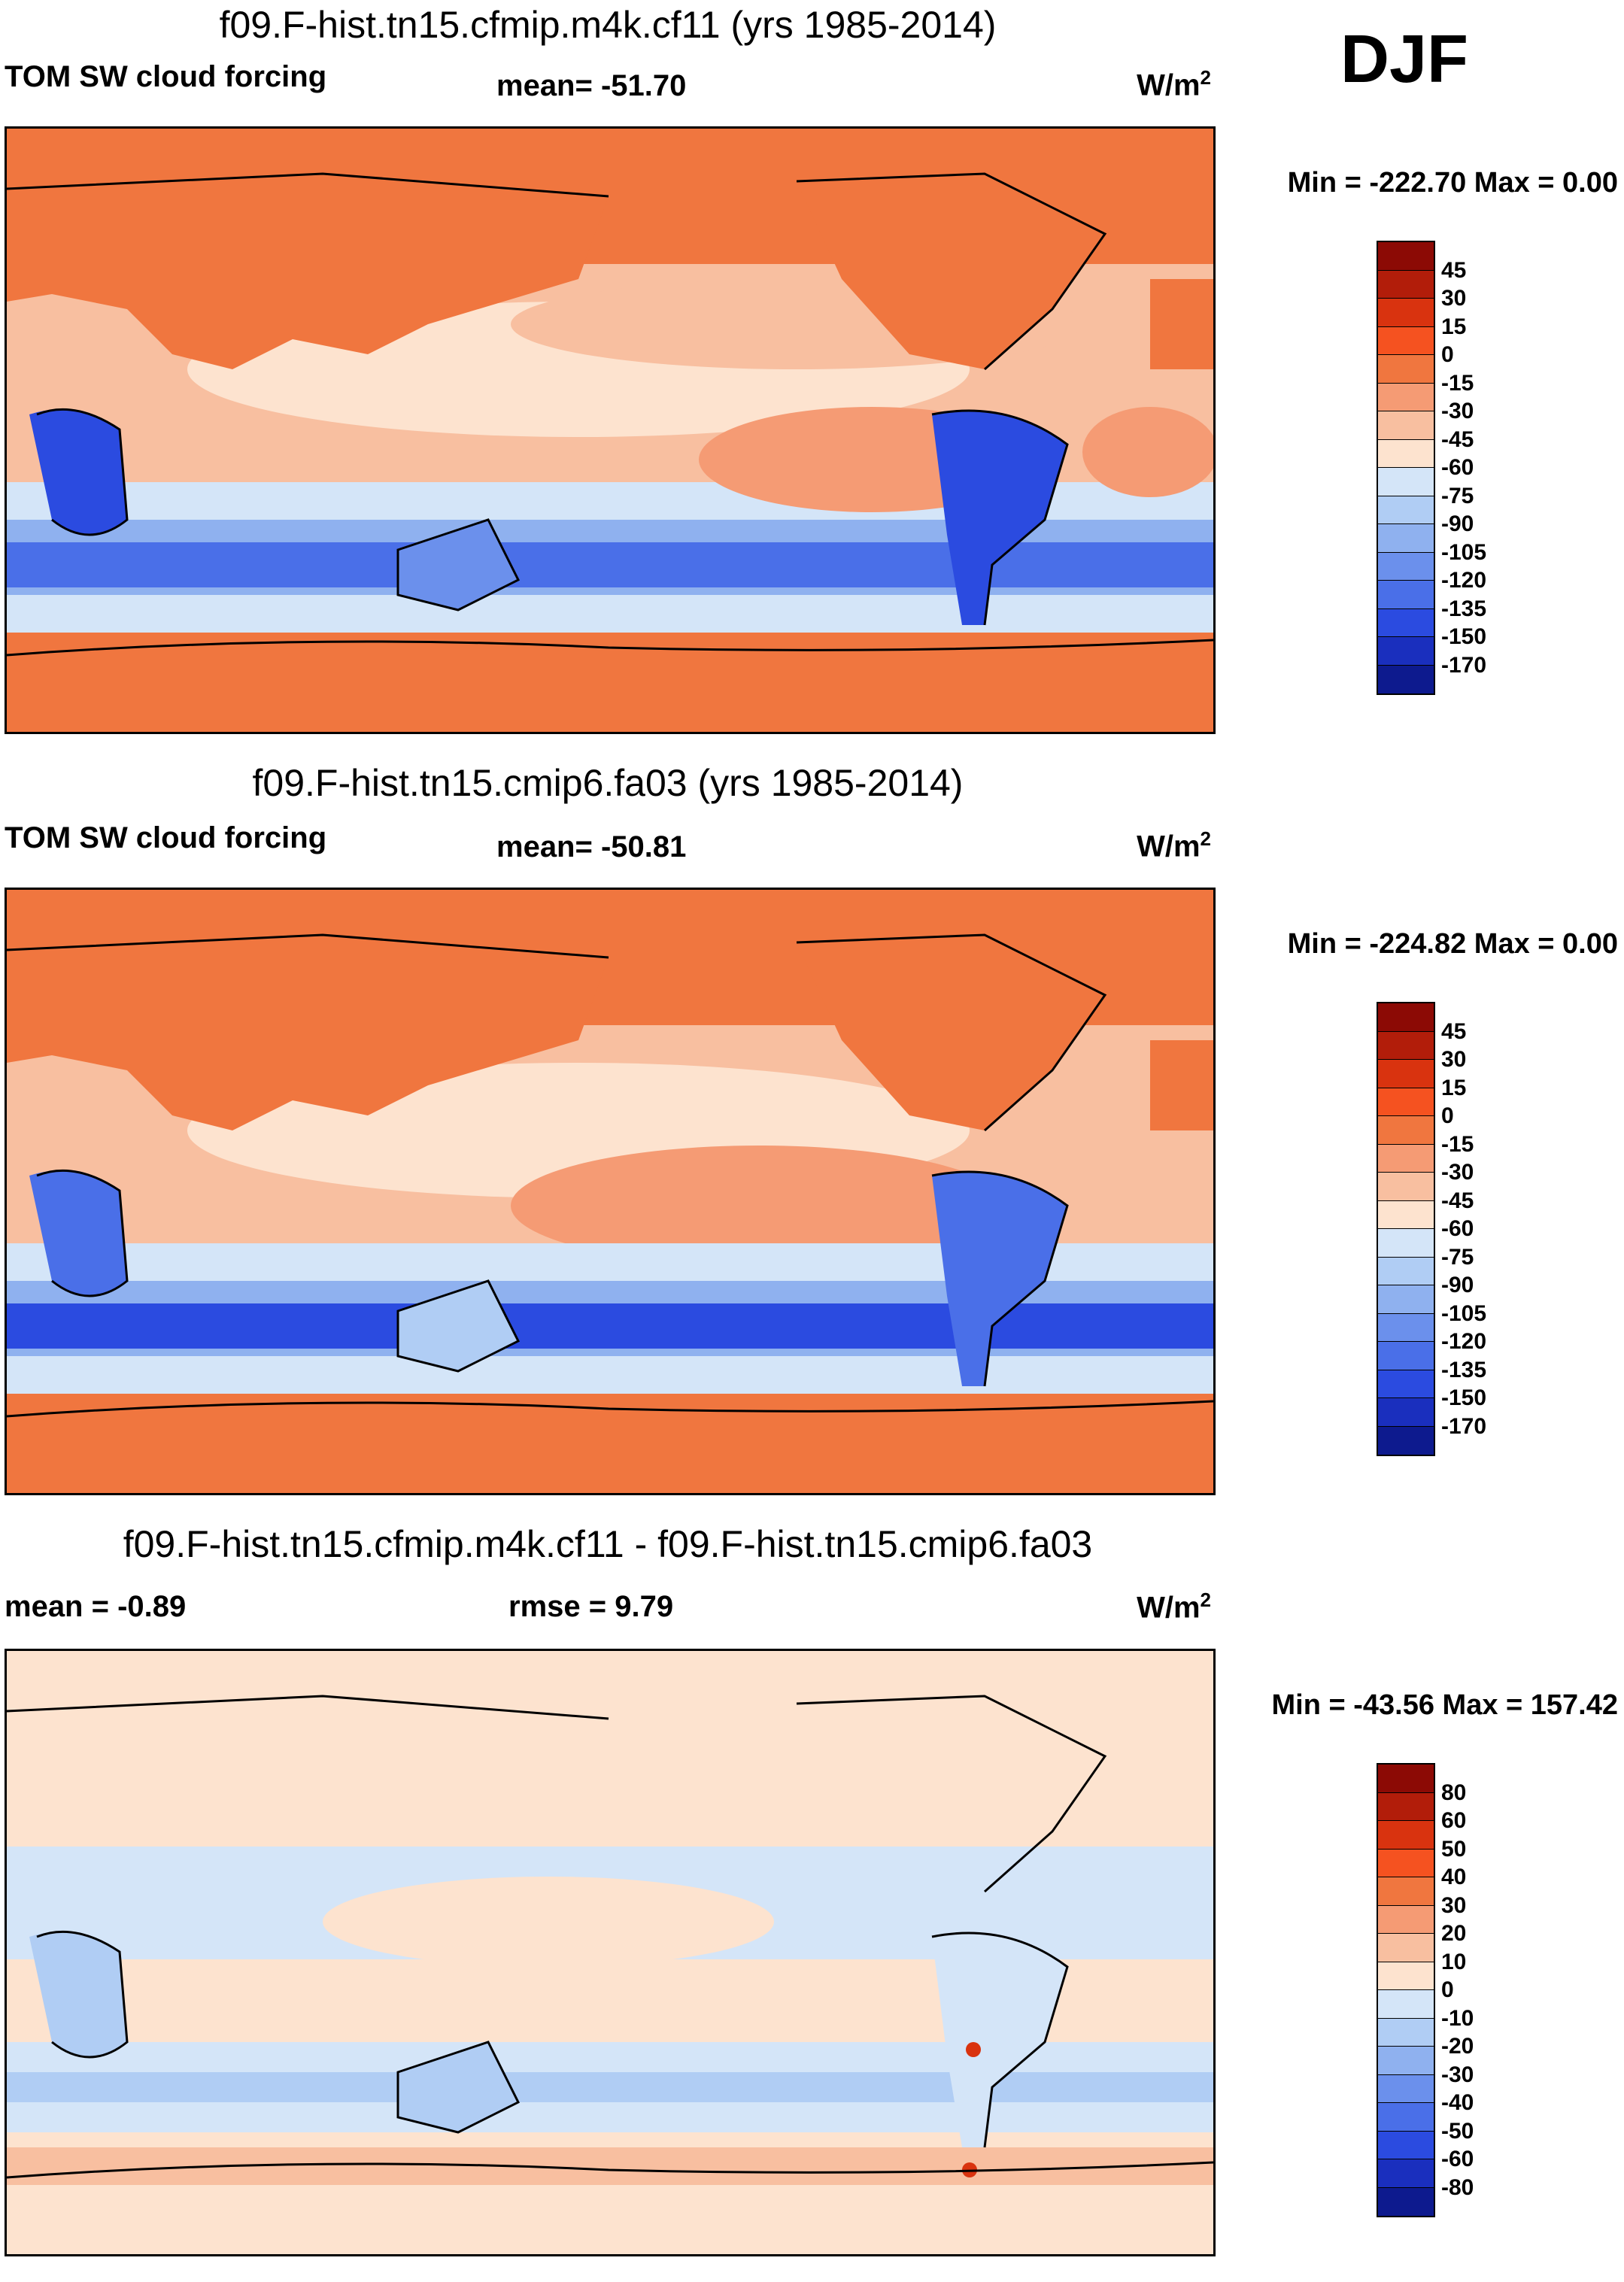 The height and width of the screenshot is (2282, 1624). Describe the element at coordinates (1457, 2046) in the screenshot. I see `colorbar-label: -20` at that location.